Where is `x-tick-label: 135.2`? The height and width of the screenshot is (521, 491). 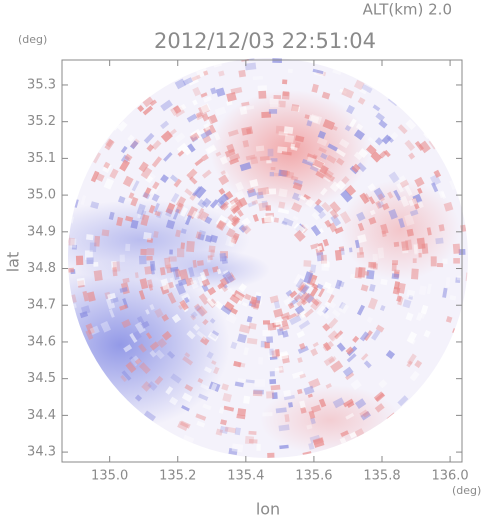
x-tick-label: 135.2 is located at coordinates (177, 476).